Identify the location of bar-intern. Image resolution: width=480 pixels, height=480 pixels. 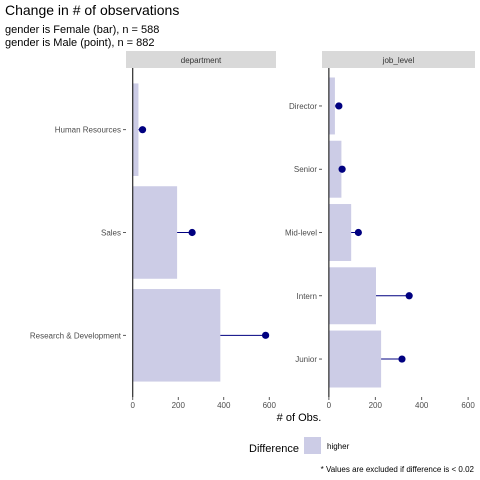
(352, 296).